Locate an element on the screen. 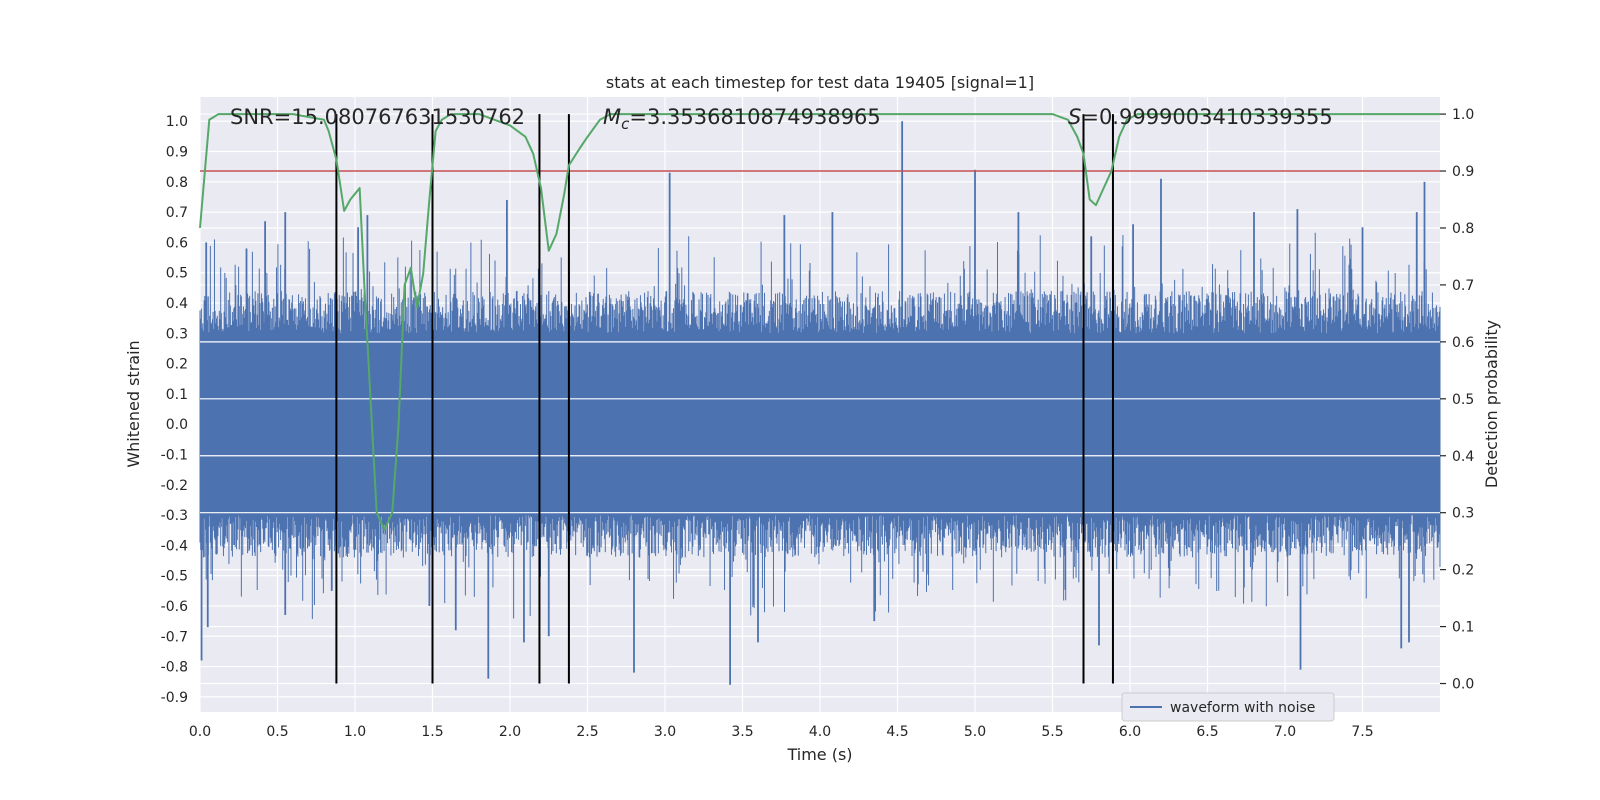 The height and width of the screenshot is (800, 1600). chirp-mass-annotation: Mc=3.3536810874938965 is located at coordinates (742, 119).